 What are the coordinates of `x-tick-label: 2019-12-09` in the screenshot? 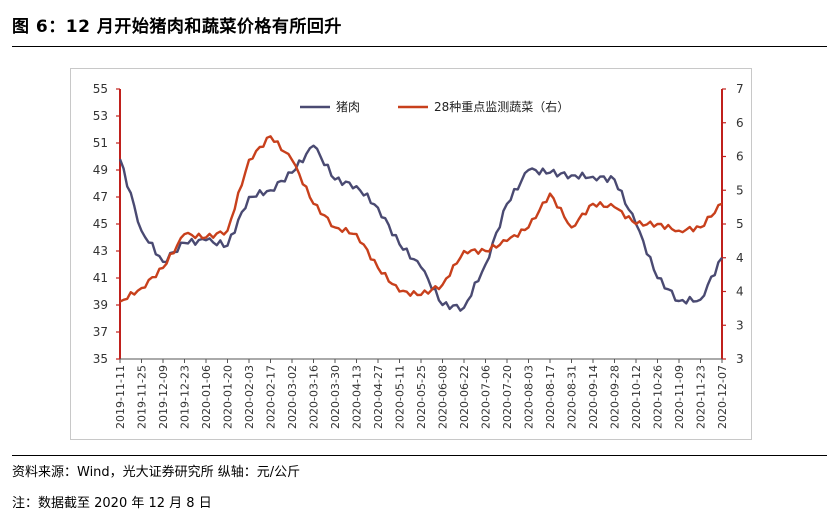 It's located at (163, 397).